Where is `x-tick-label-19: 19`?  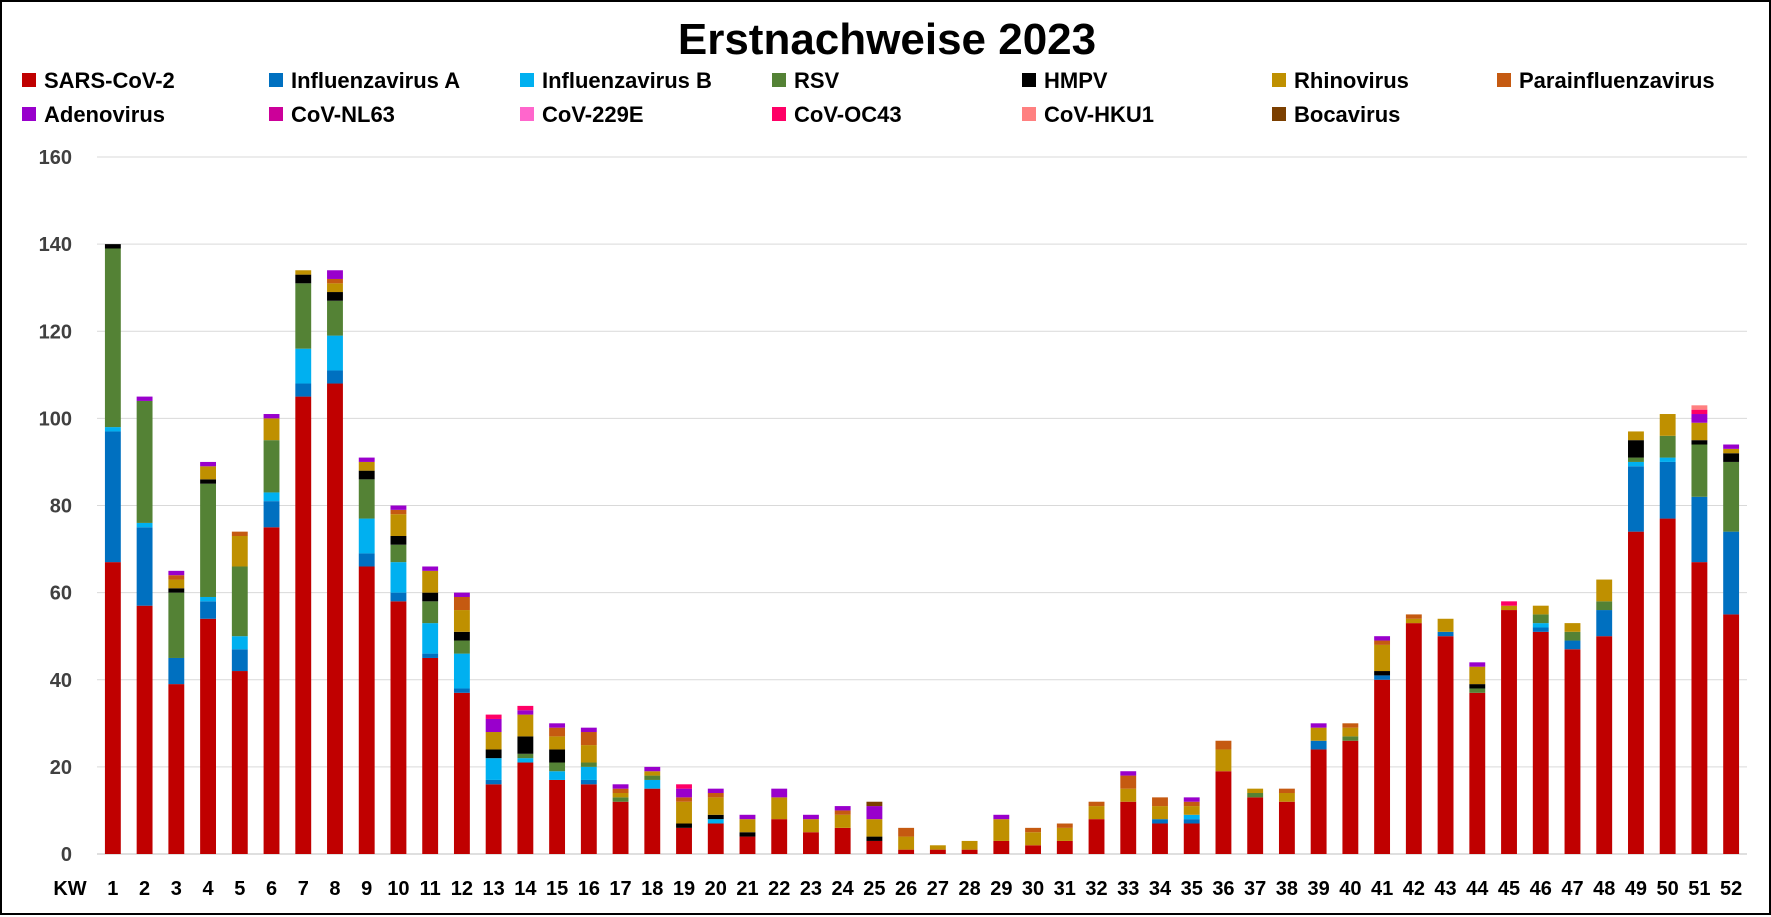
x-tick-label-19: 19 is located at coordinates (684, 889).